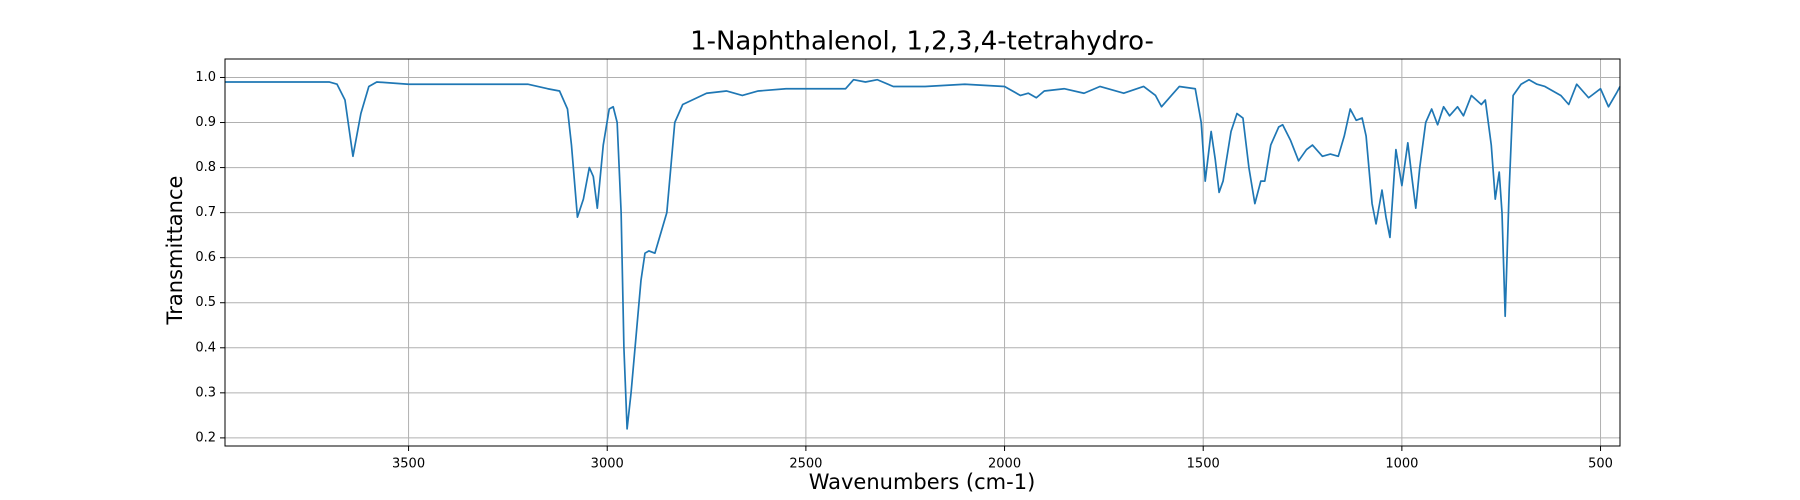  Describe the element at coordinates (922, 482) in the screenshot. I see `x-axis-label: Wavenumbers (cm-1)` at that location.